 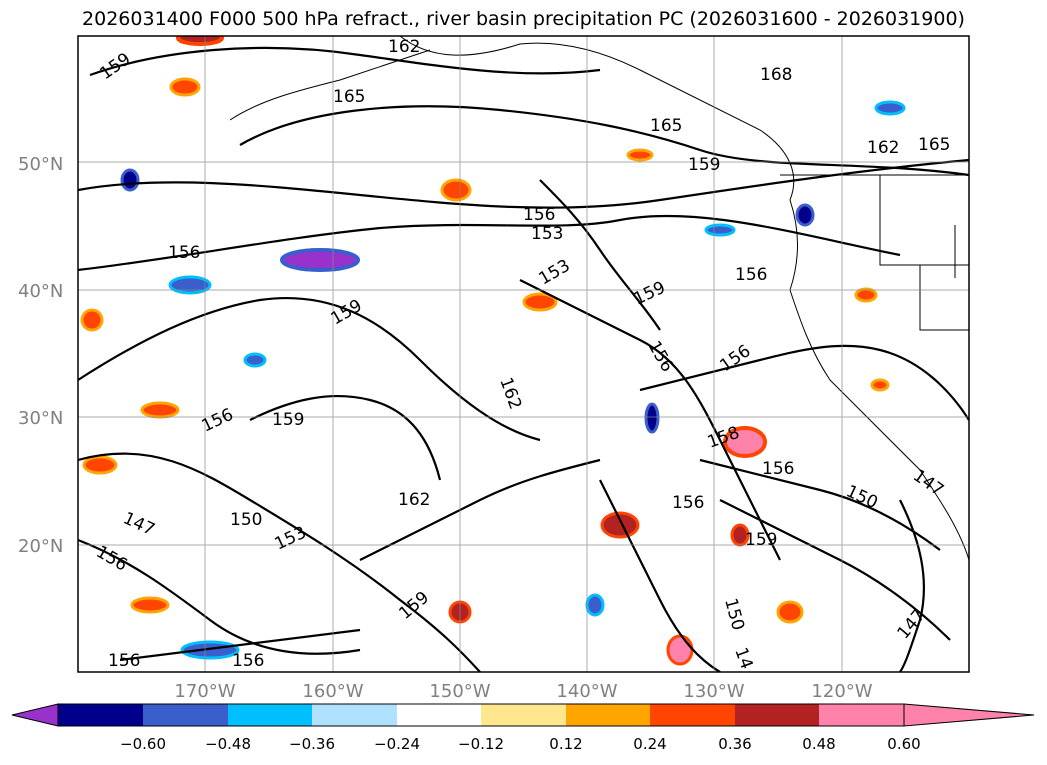 I want to click on contour-label: 168, so click(x=776, y=75).